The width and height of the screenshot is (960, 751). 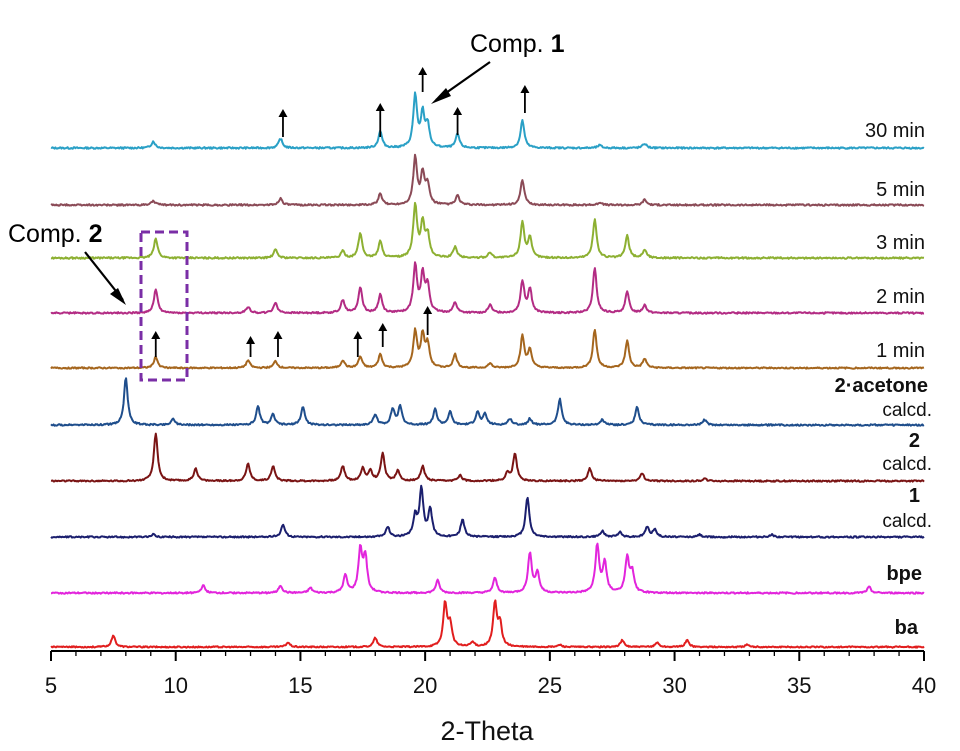 I want to click on label-3min: 3 min, so click(x=900, y=243).